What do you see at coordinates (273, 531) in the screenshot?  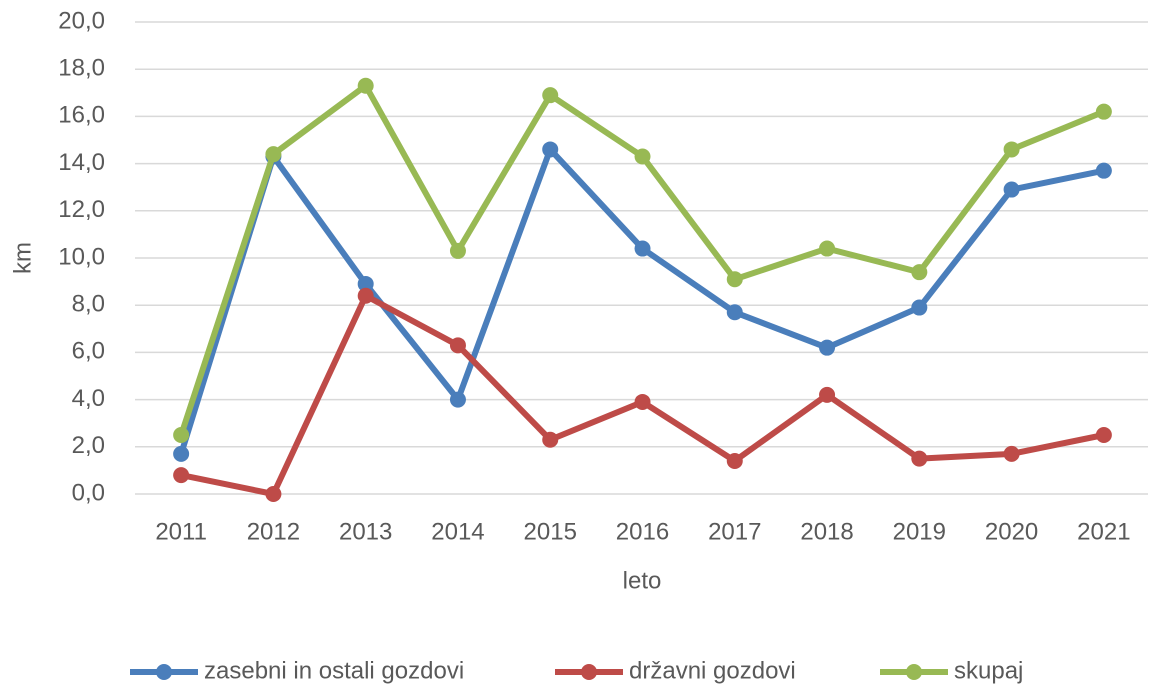 I see `x-tick-label: 2012` at bounding box center [273, 531].